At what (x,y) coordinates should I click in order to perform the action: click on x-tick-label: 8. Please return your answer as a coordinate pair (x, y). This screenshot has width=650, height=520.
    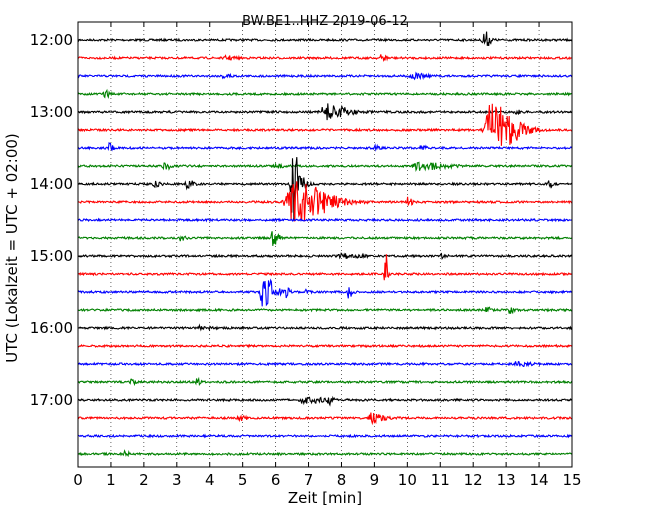
    Looking at the image, I should click on (342, 480).